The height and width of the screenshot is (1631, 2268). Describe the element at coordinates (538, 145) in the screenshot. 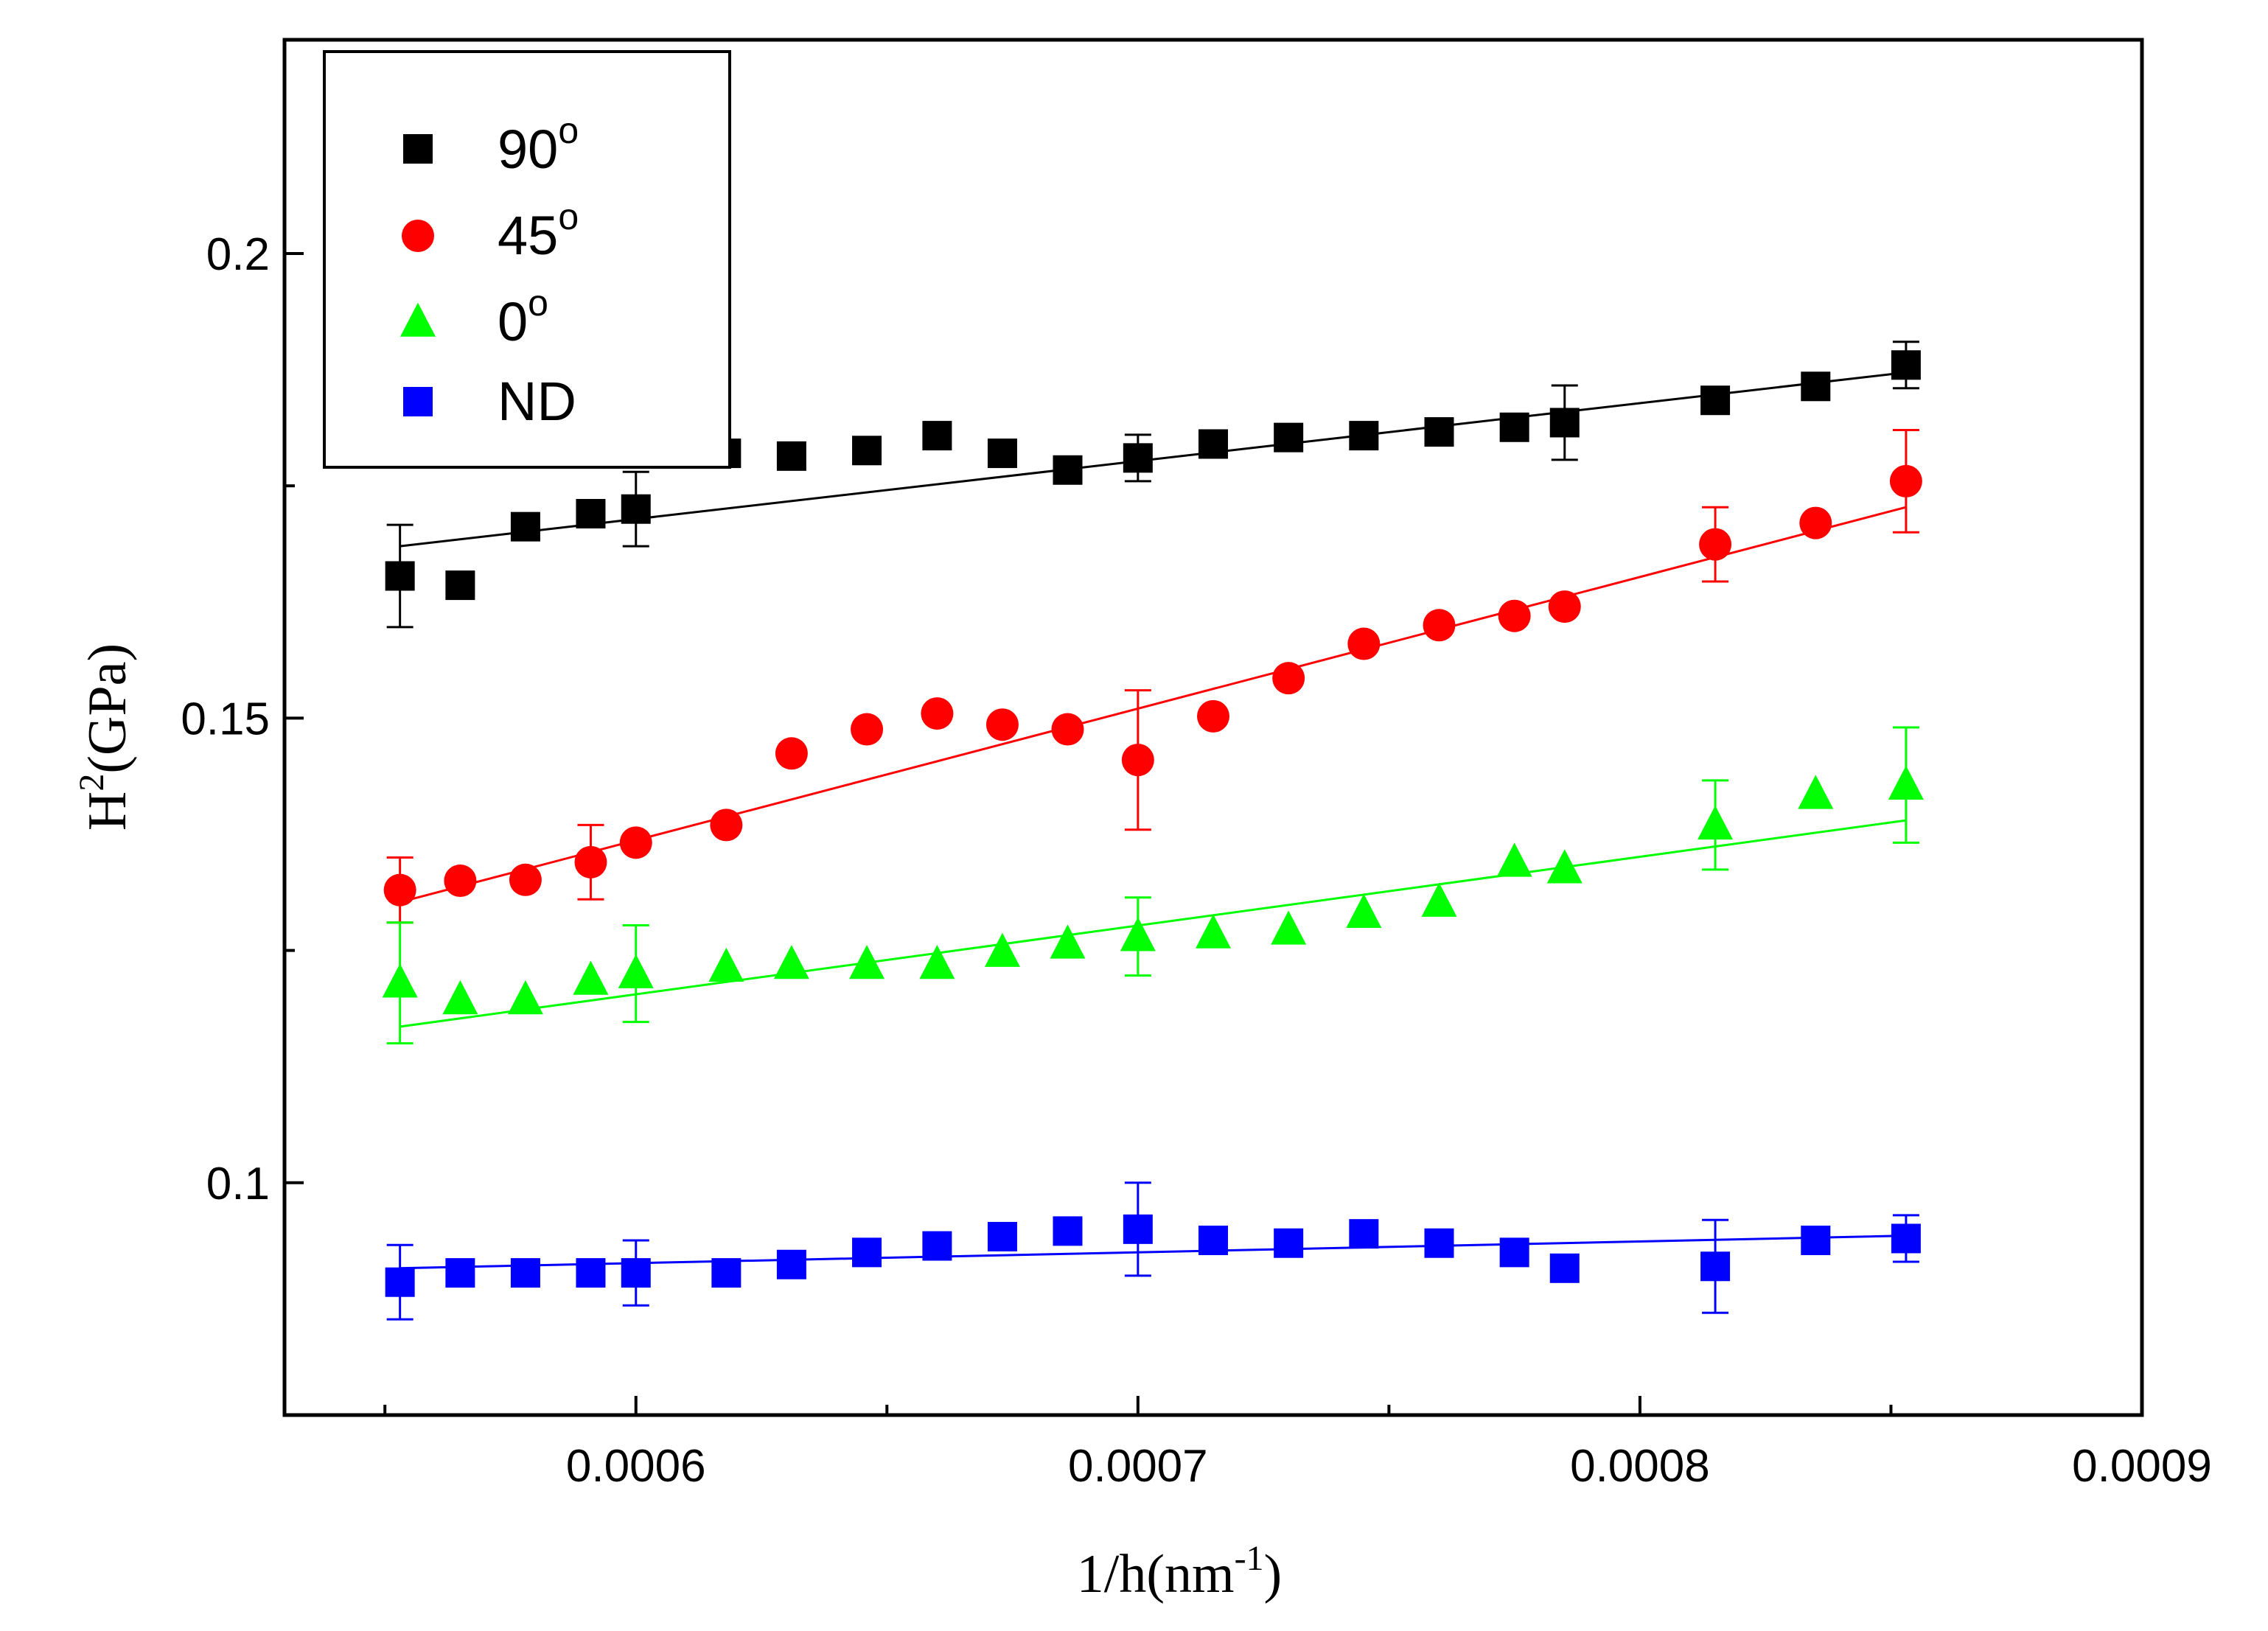

I see `legend-label-90: 90o` at that location.